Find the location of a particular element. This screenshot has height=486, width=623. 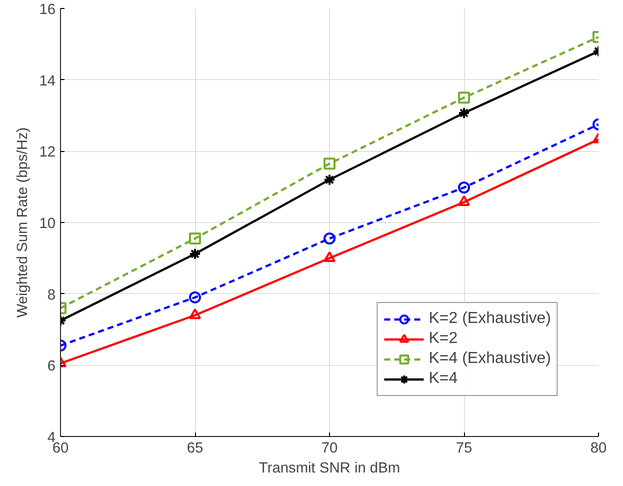

y-tick-label: 10 is located at coordinates (47, 224).